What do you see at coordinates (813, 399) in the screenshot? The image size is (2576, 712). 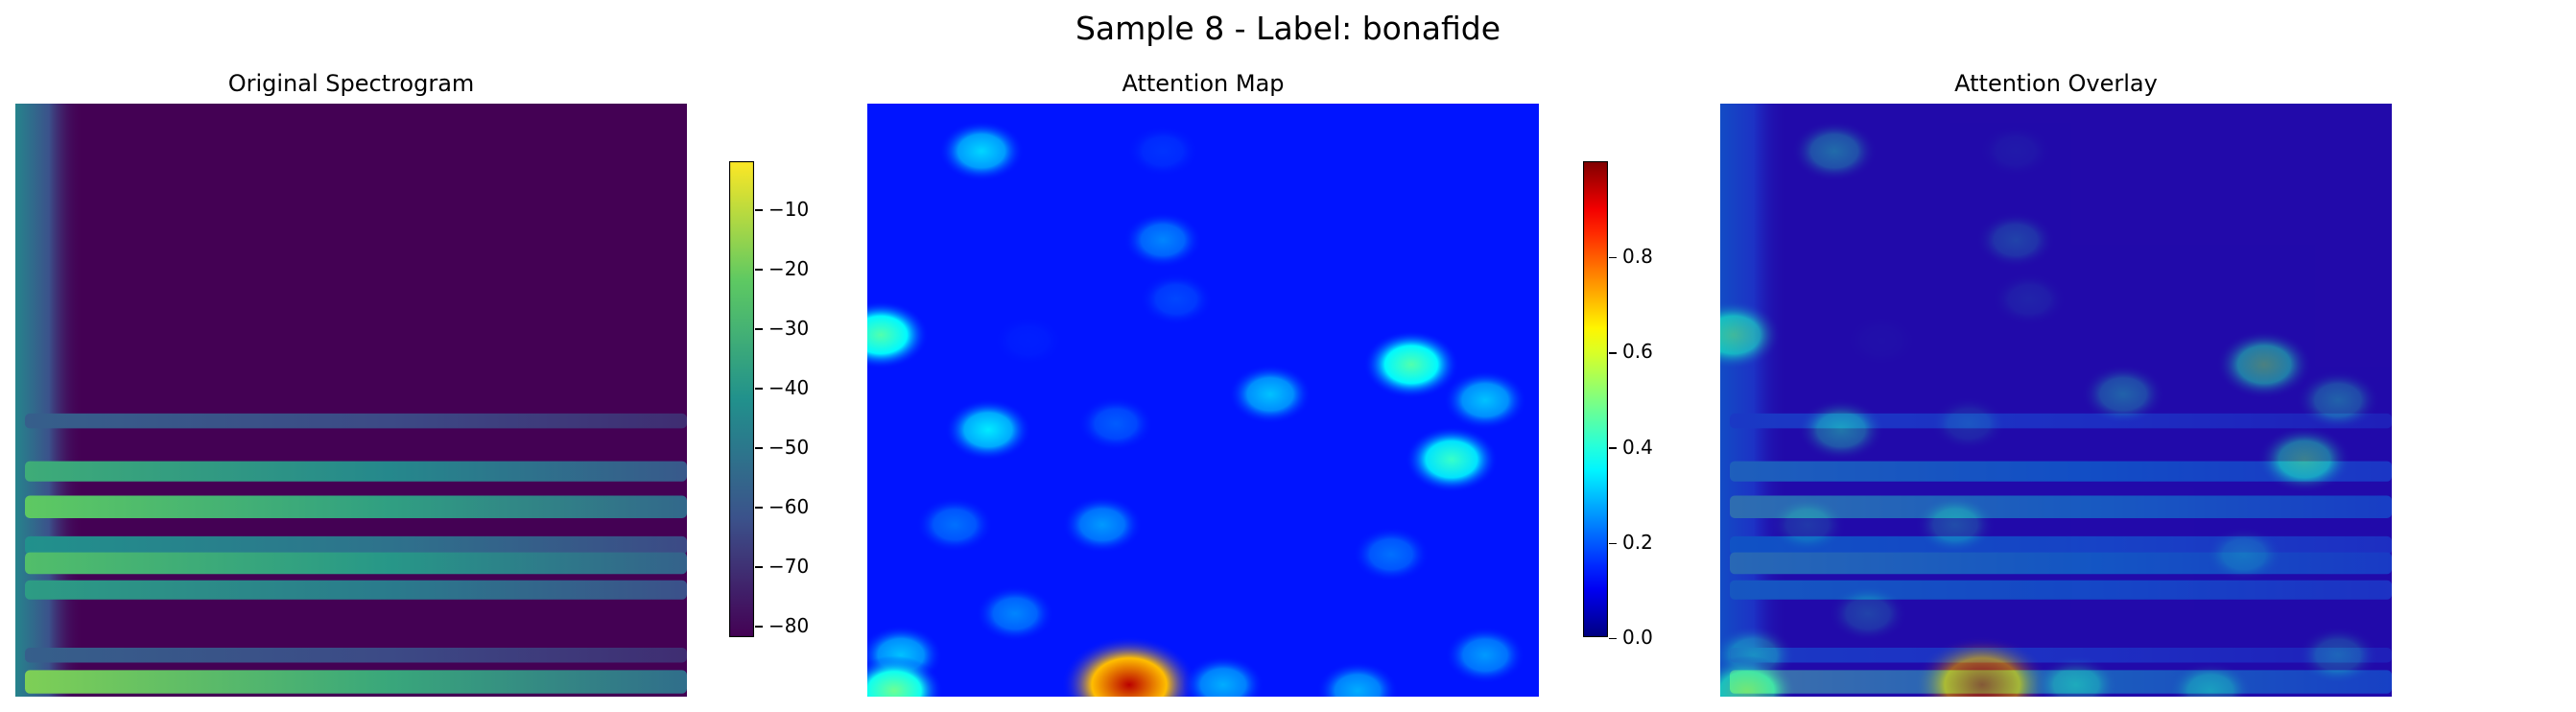 I see `spectrogram-colorbar-ticks: −10 −20 −30 −40 −50 −60 −70 −80` at bounding box center [813, 399].